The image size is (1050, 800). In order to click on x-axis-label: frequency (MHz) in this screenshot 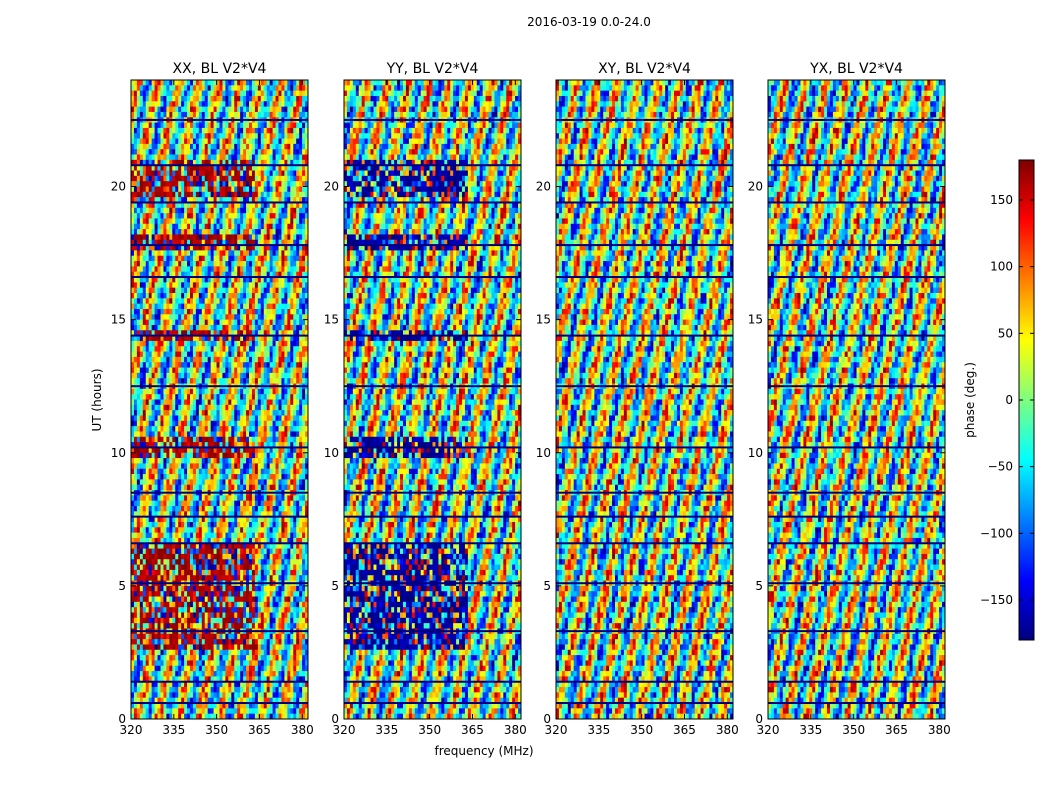, I will do `click(483, 751)`.